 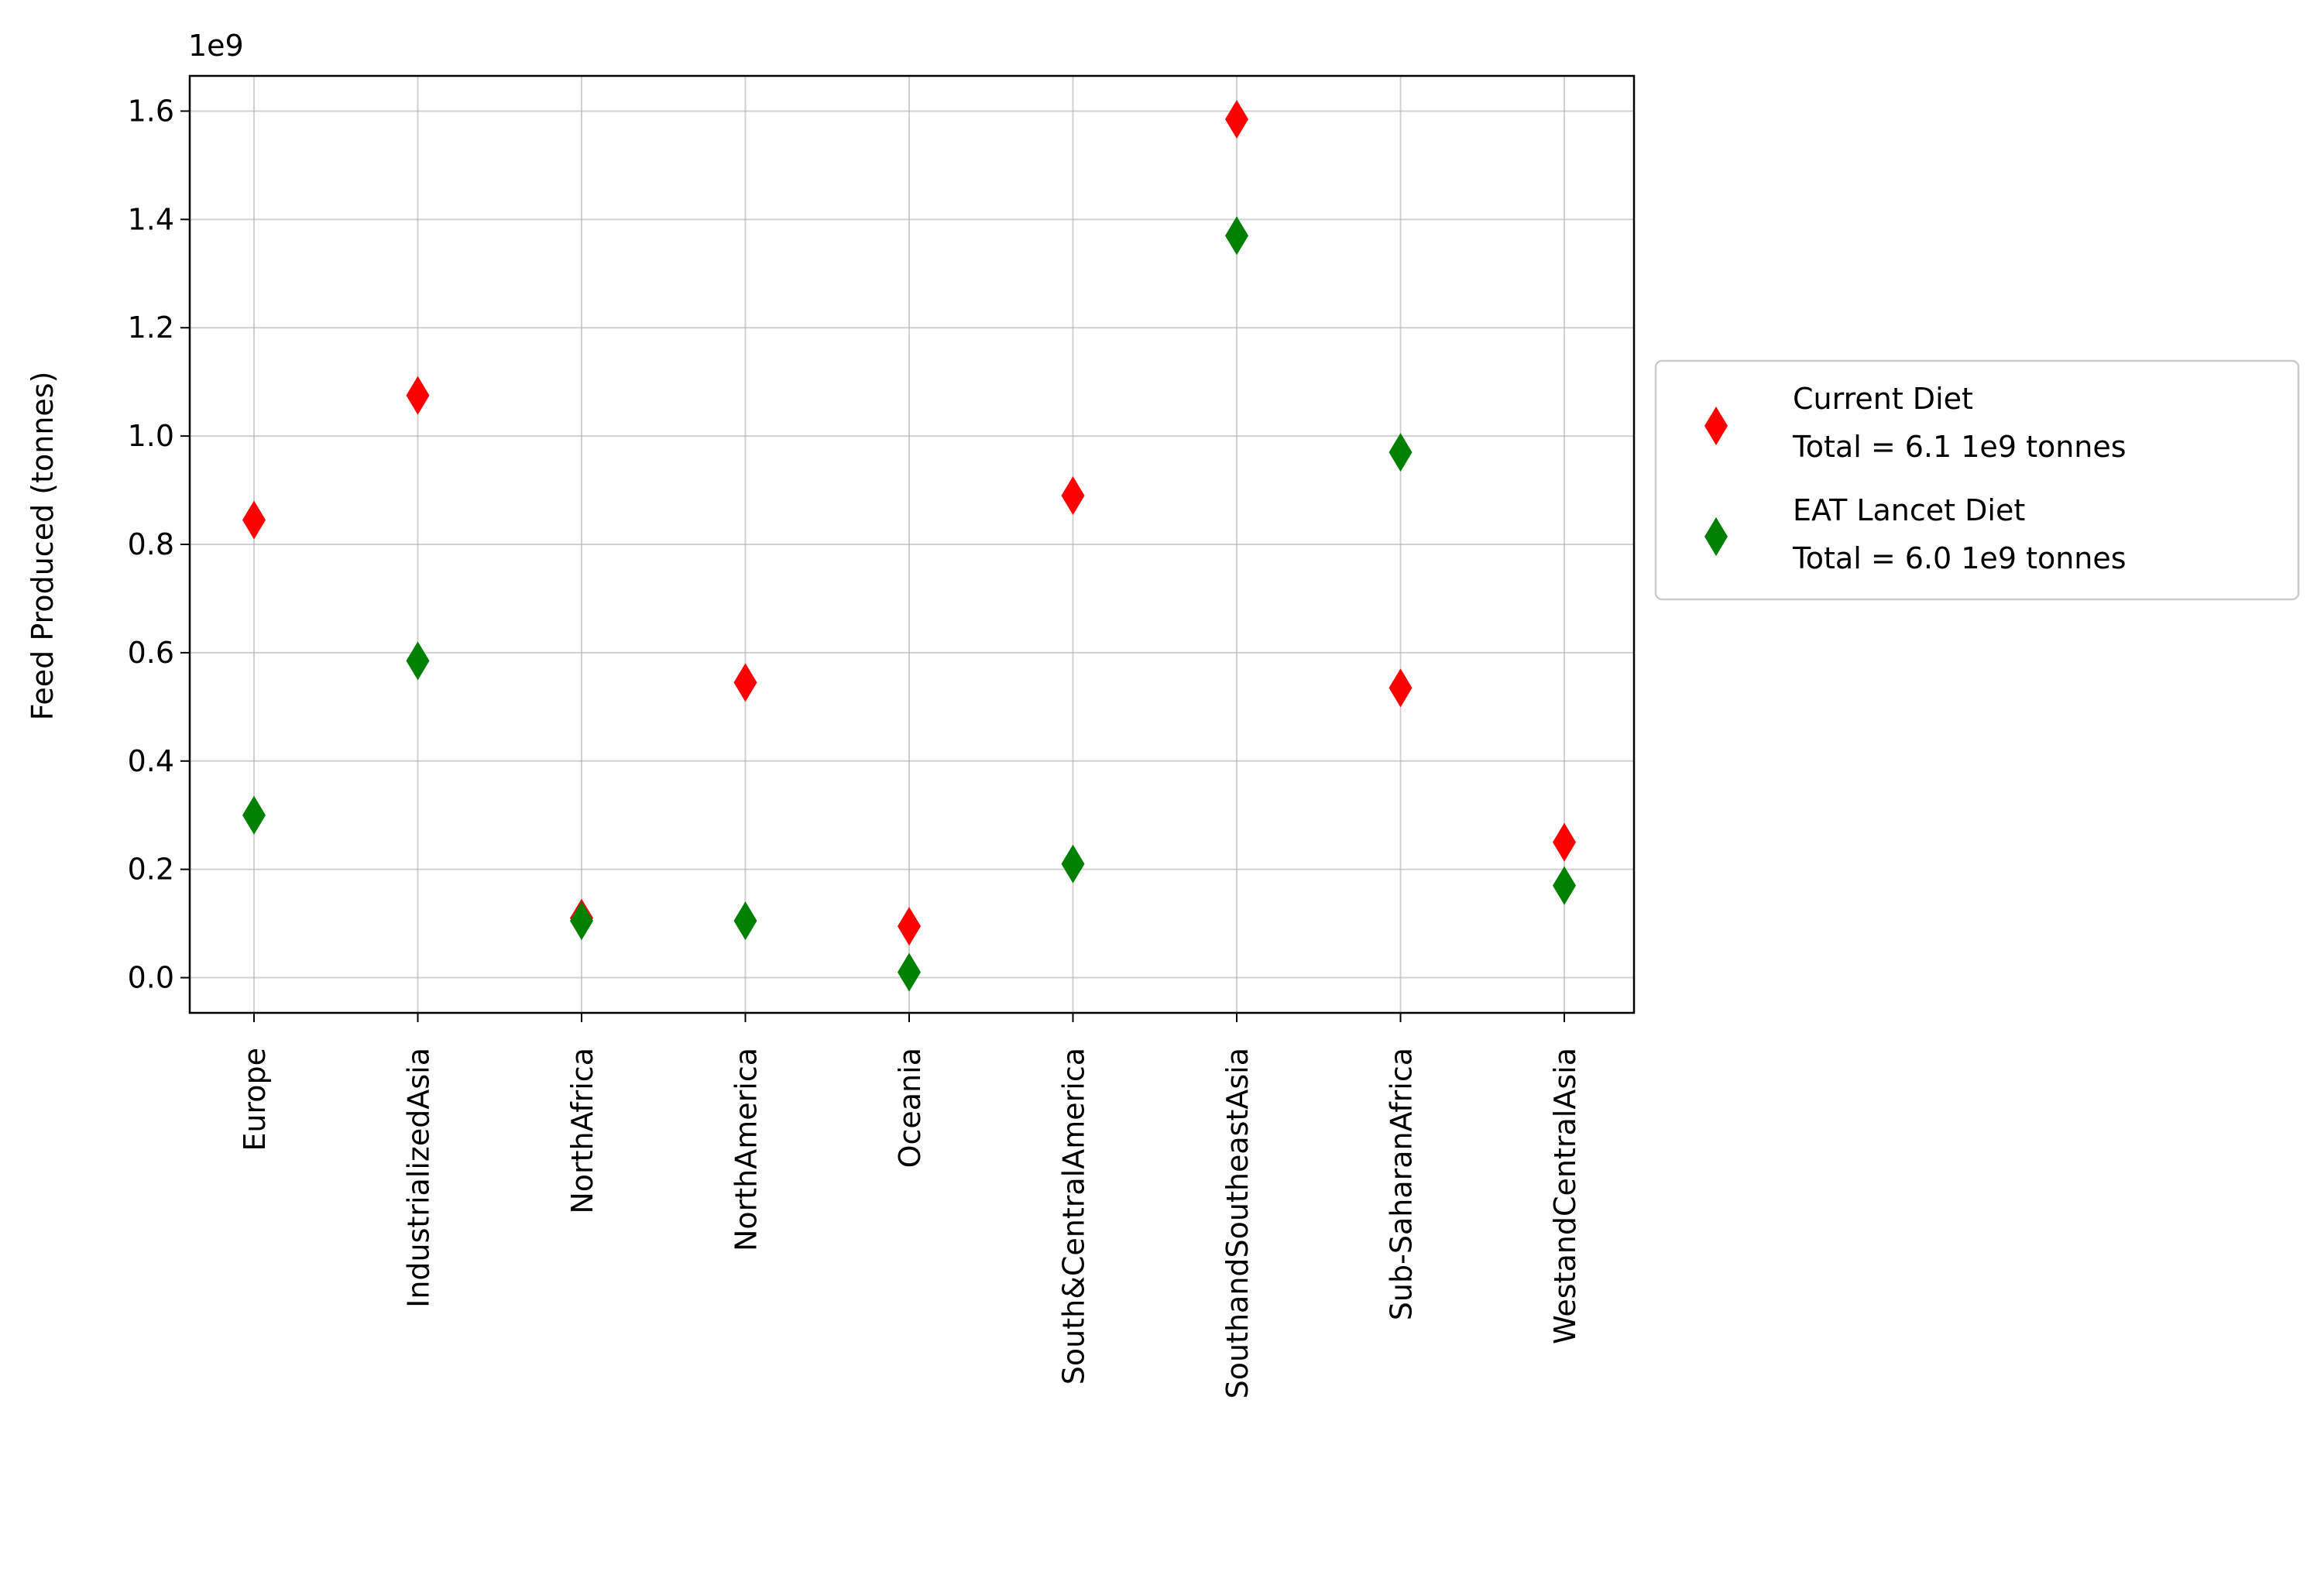 I want to click on legend-box, so click(x=1977, y=480).